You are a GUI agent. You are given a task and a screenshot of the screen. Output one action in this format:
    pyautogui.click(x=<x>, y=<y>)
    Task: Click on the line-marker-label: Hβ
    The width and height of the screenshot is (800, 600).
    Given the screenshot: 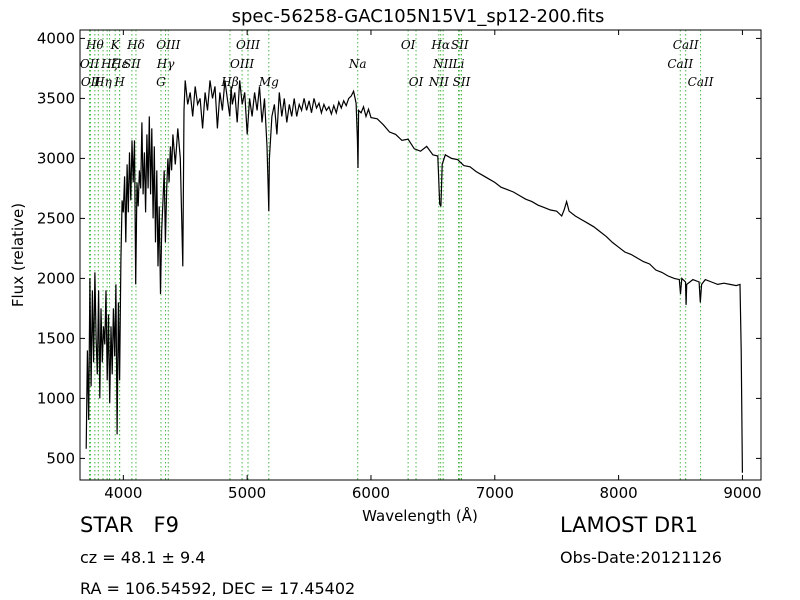 What is the action you would take?
    pyautogui.click(x=229, y=82)
    